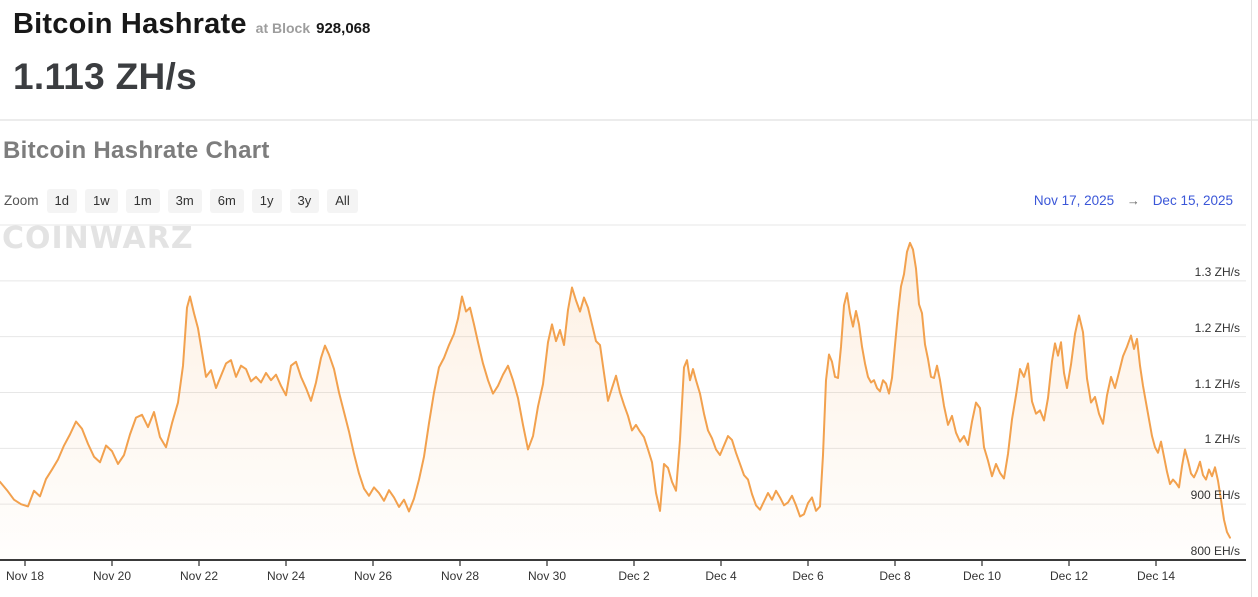 The height and width of the screenshot is (597, 1258). I want to click on y-axis-label: 1.2 ZH/s, so click(1217, 327).